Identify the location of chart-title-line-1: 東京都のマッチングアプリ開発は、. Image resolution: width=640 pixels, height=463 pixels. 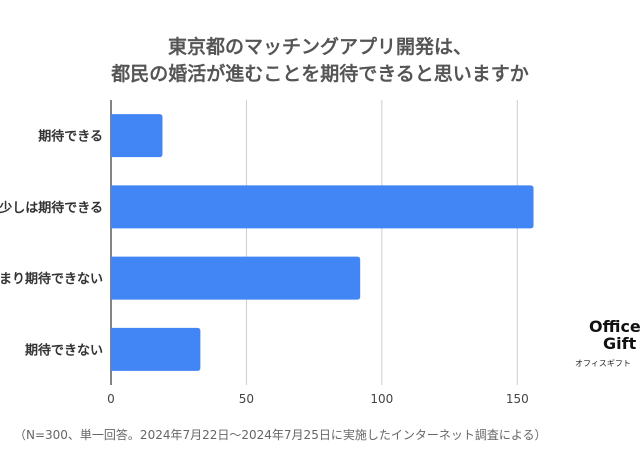
(319, 47).